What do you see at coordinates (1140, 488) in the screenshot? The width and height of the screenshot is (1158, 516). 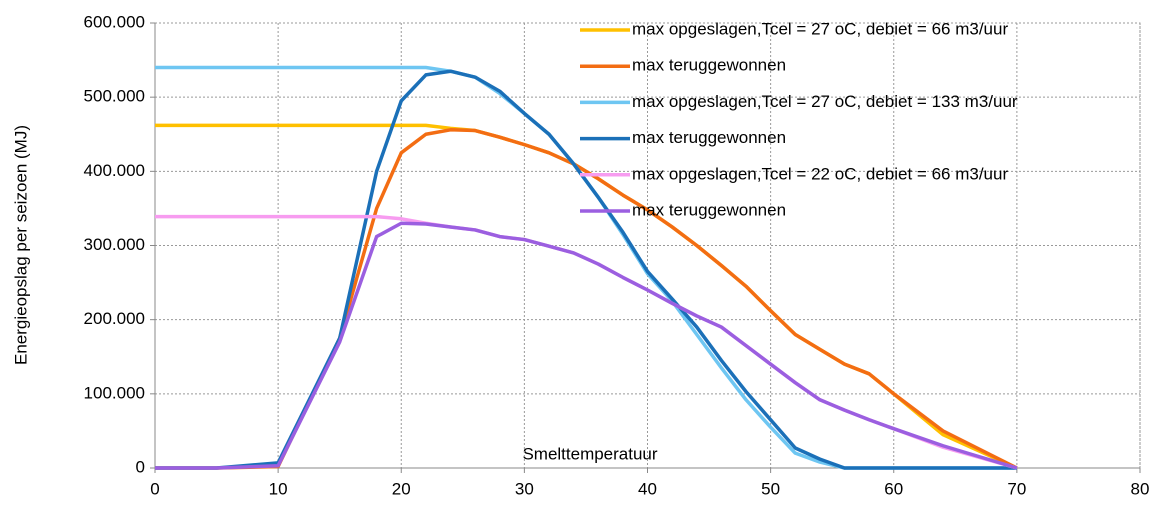 I see `x-tick-label: 80` at bounding box center [1140, 488].